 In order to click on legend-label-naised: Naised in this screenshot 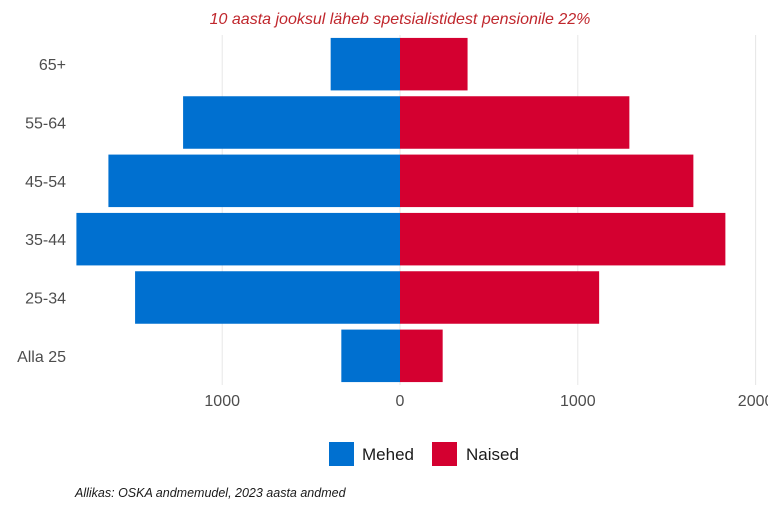, I will do `click(492, 454)`.